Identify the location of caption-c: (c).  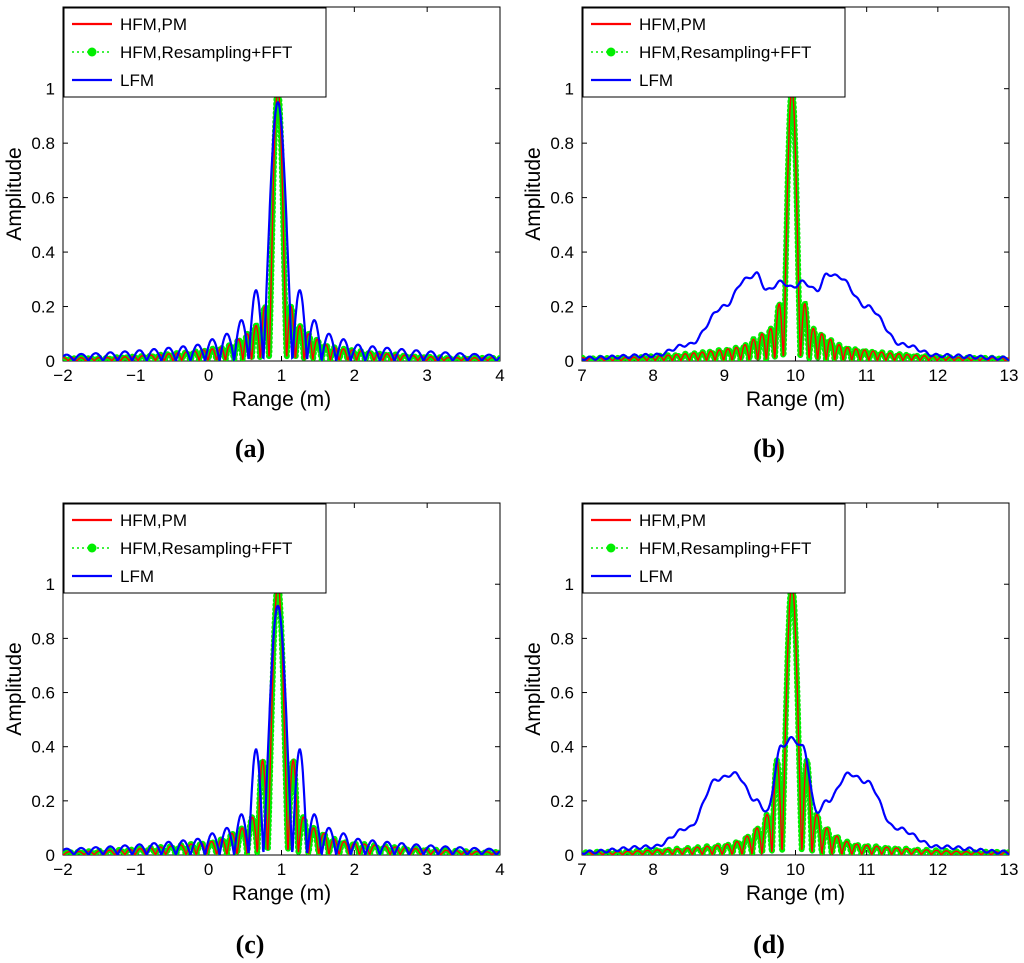
(250, 944).